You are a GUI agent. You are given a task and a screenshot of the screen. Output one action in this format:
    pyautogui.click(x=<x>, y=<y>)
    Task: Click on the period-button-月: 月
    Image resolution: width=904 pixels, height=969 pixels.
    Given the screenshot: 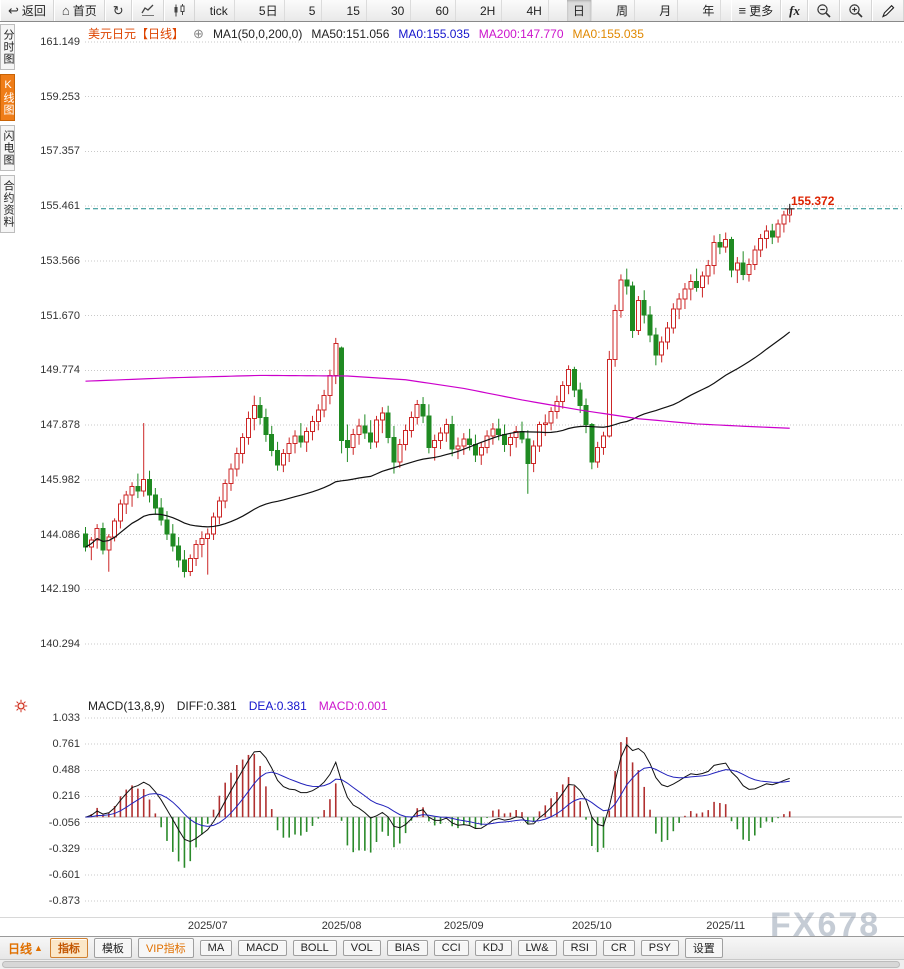 What is the action you would take?
    pyautogui.click(x=666, y=10)
    